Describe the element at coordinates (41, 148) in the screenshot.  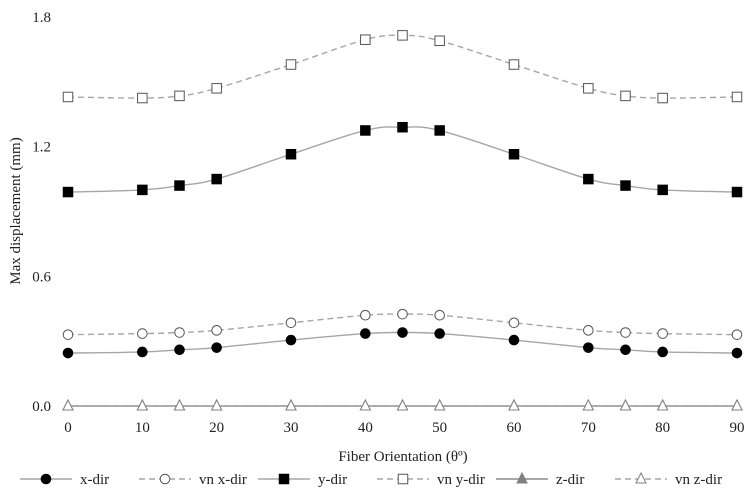
I see `y-tick-label: 1.2` at that location.